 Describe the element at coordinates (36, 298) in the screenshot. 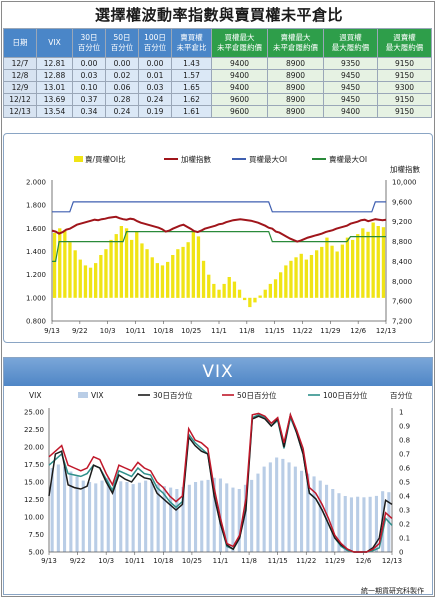

I see `y-left-tick-label: 1.000` at that location.